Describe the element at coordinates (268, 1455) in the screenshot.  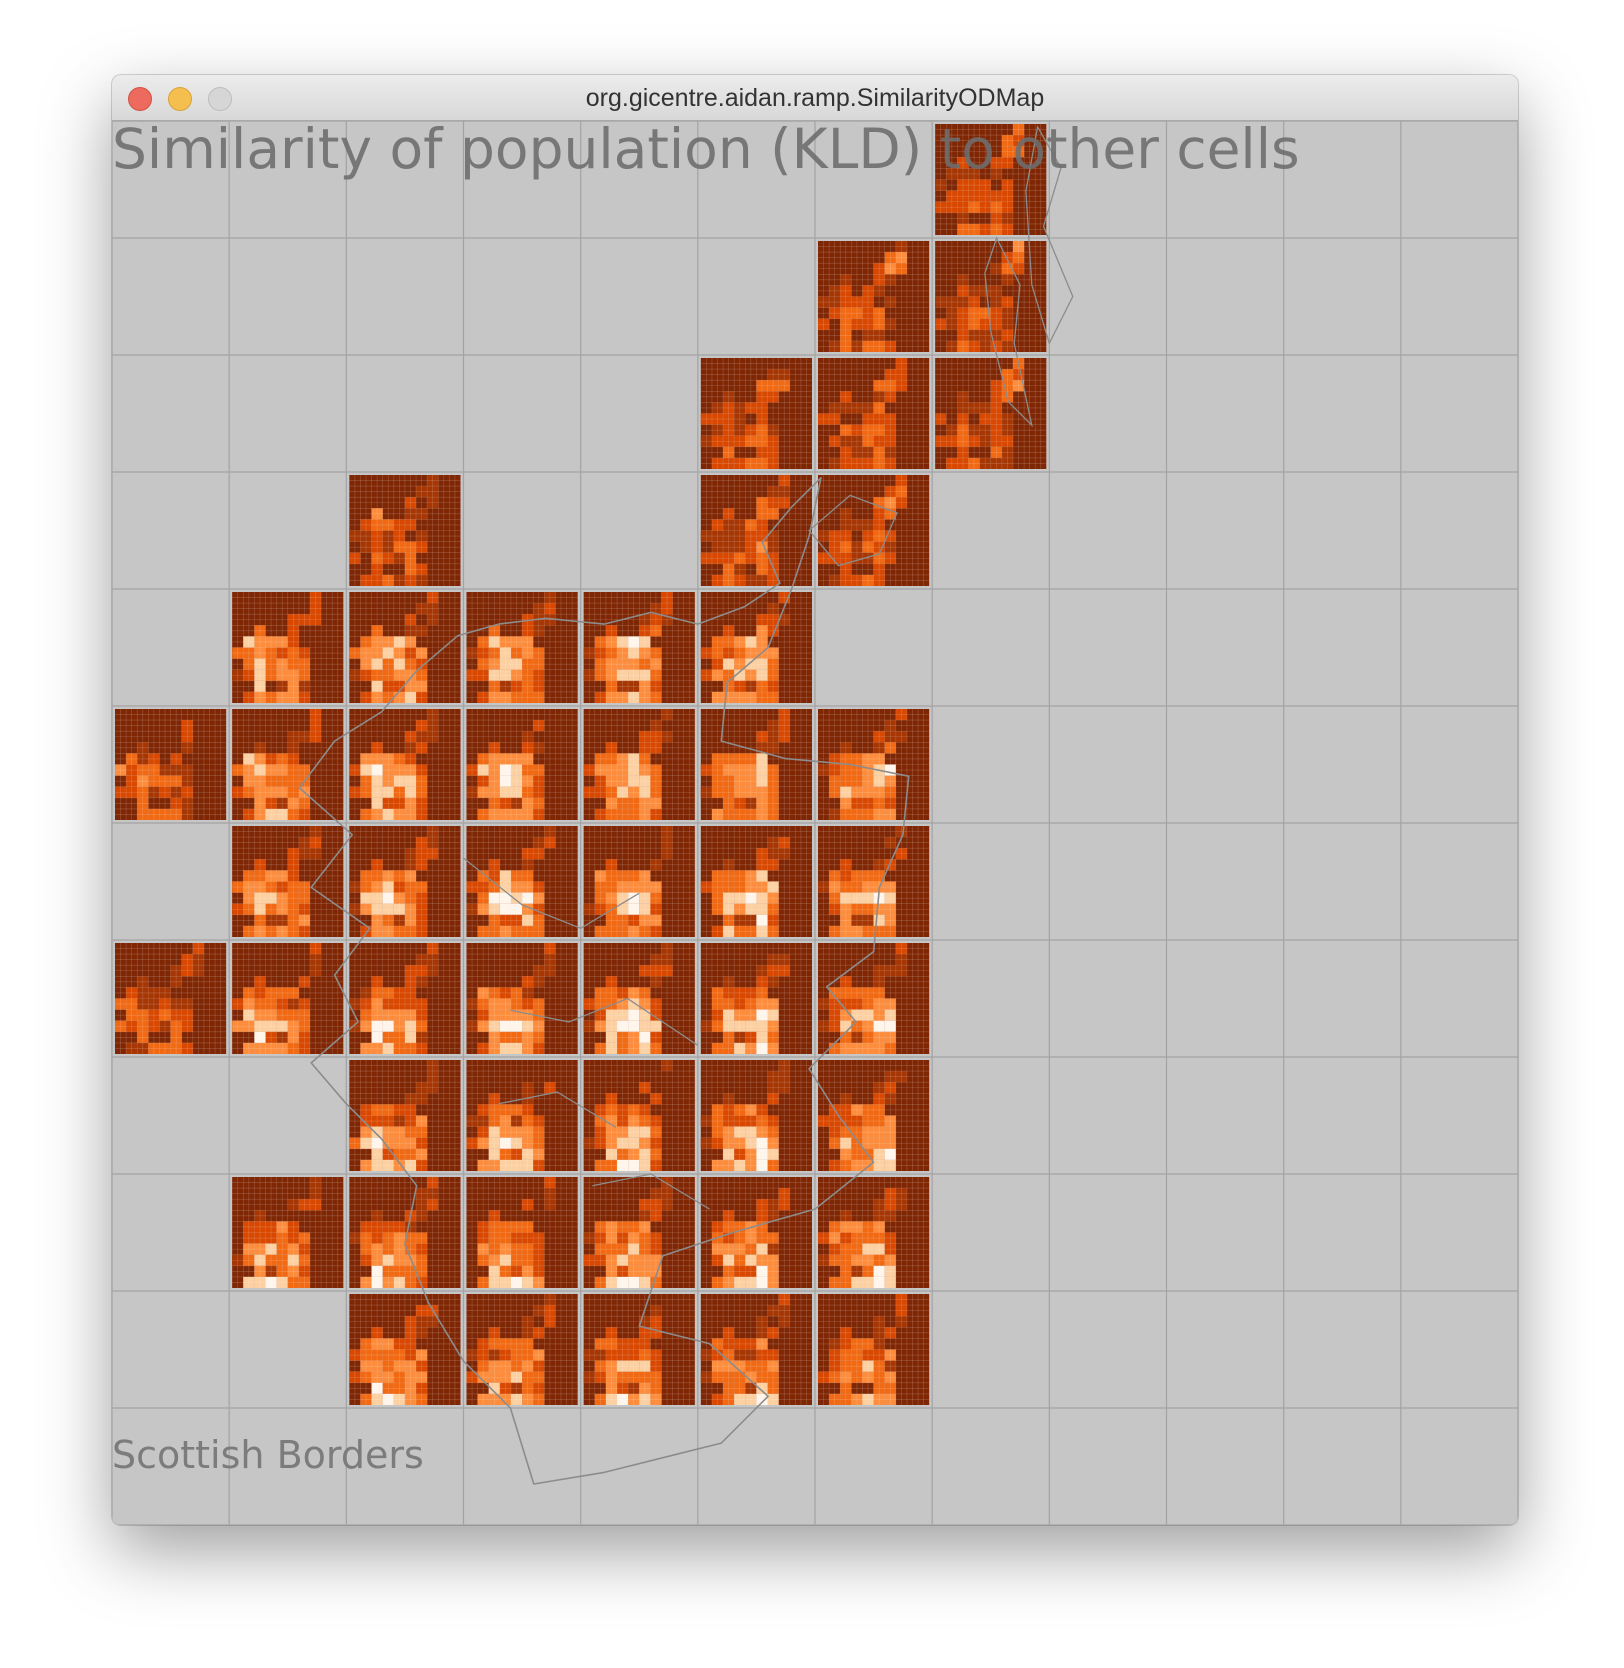
I see `region-label: Scottish Borders` at that location.